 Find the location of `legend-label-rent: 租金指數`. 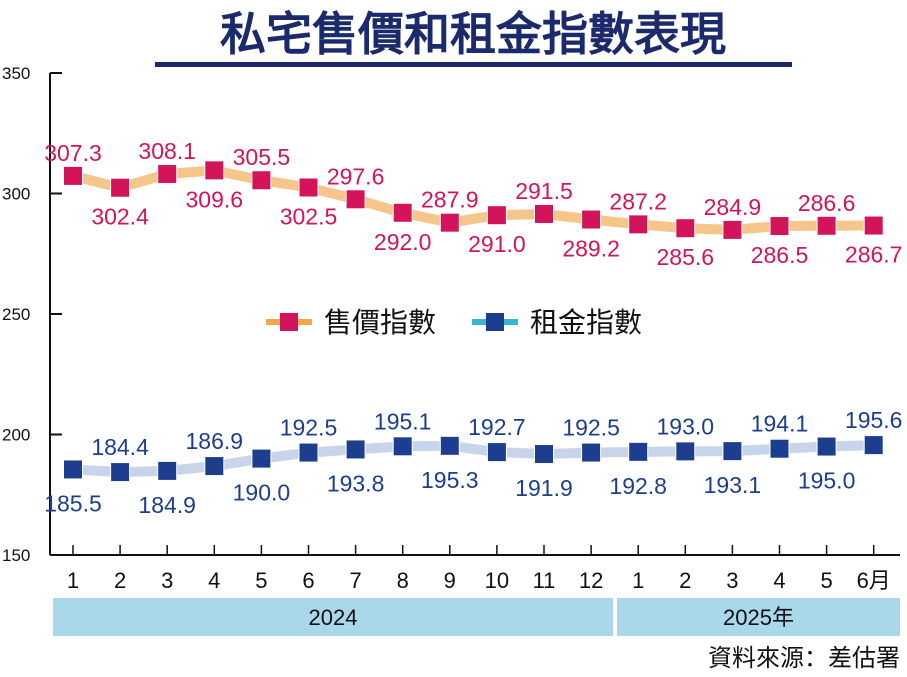

legend-label-rent: 租金指數 is located at coordinates (586, 322).